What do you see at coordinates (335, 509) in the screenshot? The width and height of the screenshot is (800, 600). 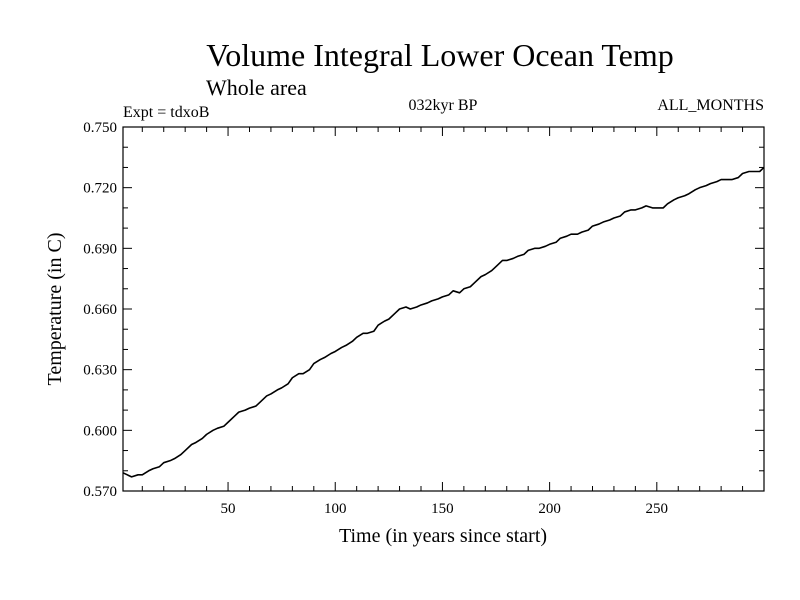 I see `x-tick-label: 100` at bounding box center [335, 509].